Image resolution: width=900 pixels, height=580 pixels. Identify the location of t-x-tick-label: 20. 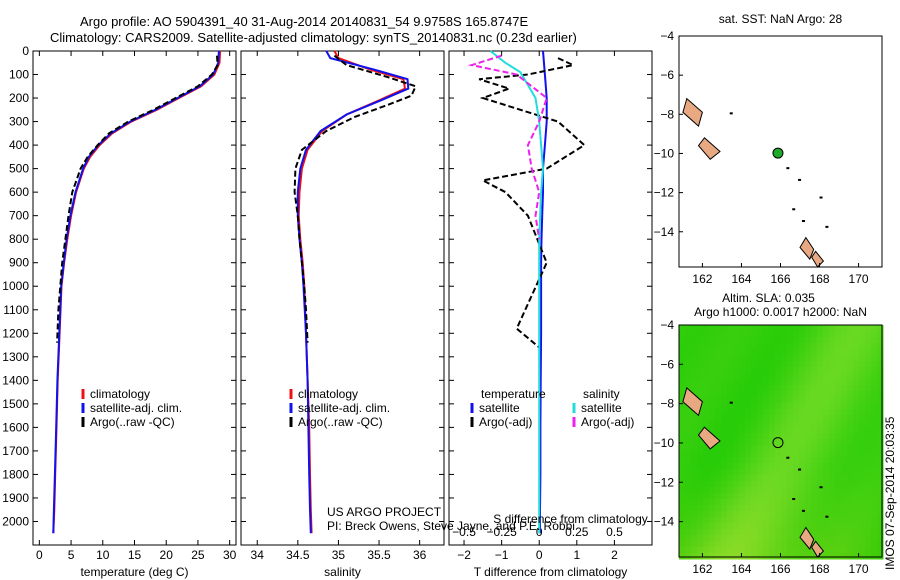
(167, 555).